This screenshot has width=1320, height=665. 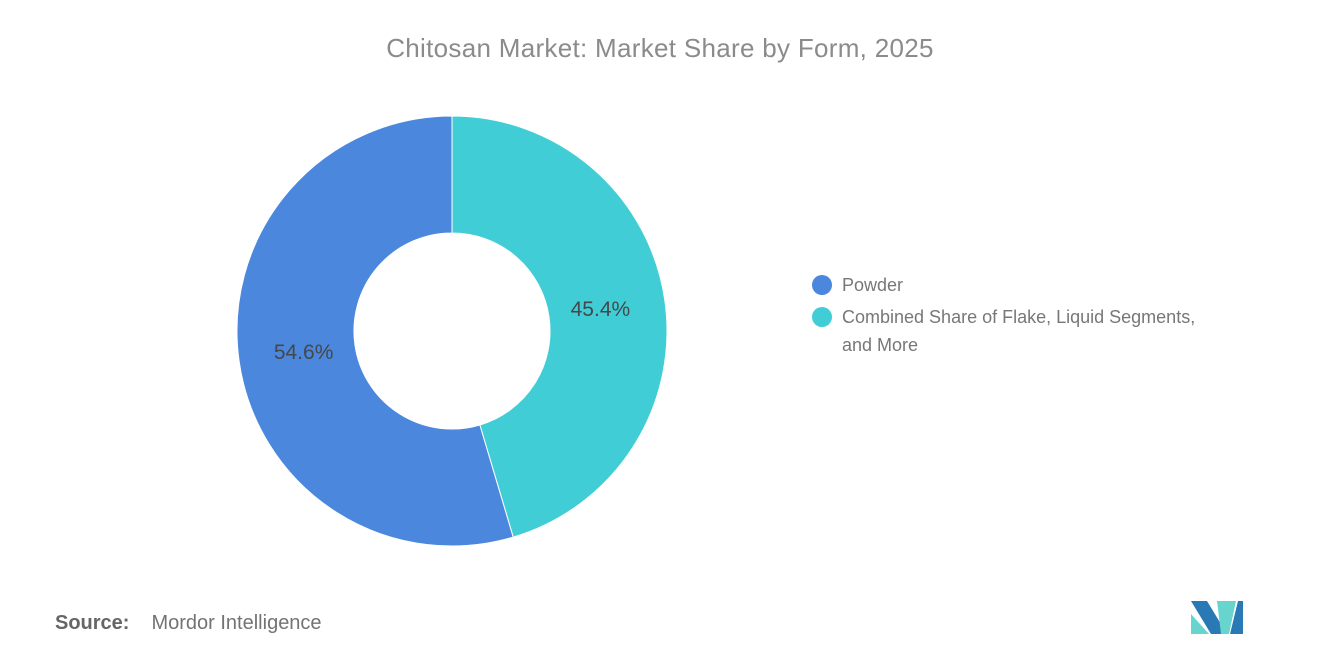 I want to click on donut-slice-combined-share-of-flake-liquid-segments-and-more, so click(x=559, y=326).